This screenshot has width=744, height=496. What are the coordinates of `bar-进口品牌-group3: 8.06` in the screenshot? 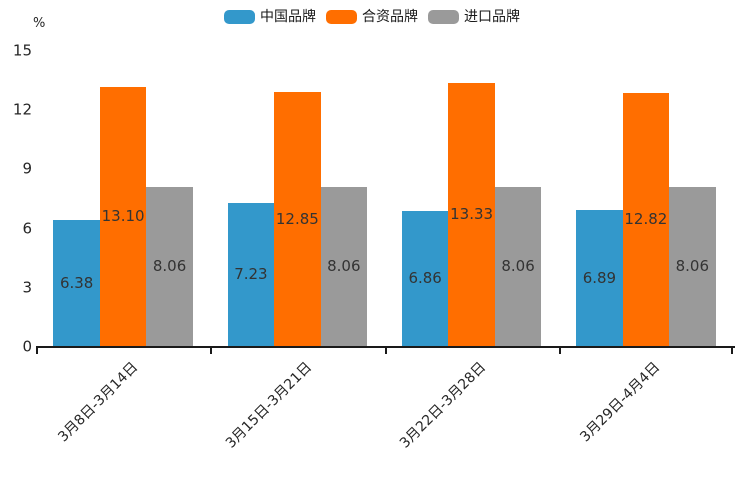 It's located at (692, 266).